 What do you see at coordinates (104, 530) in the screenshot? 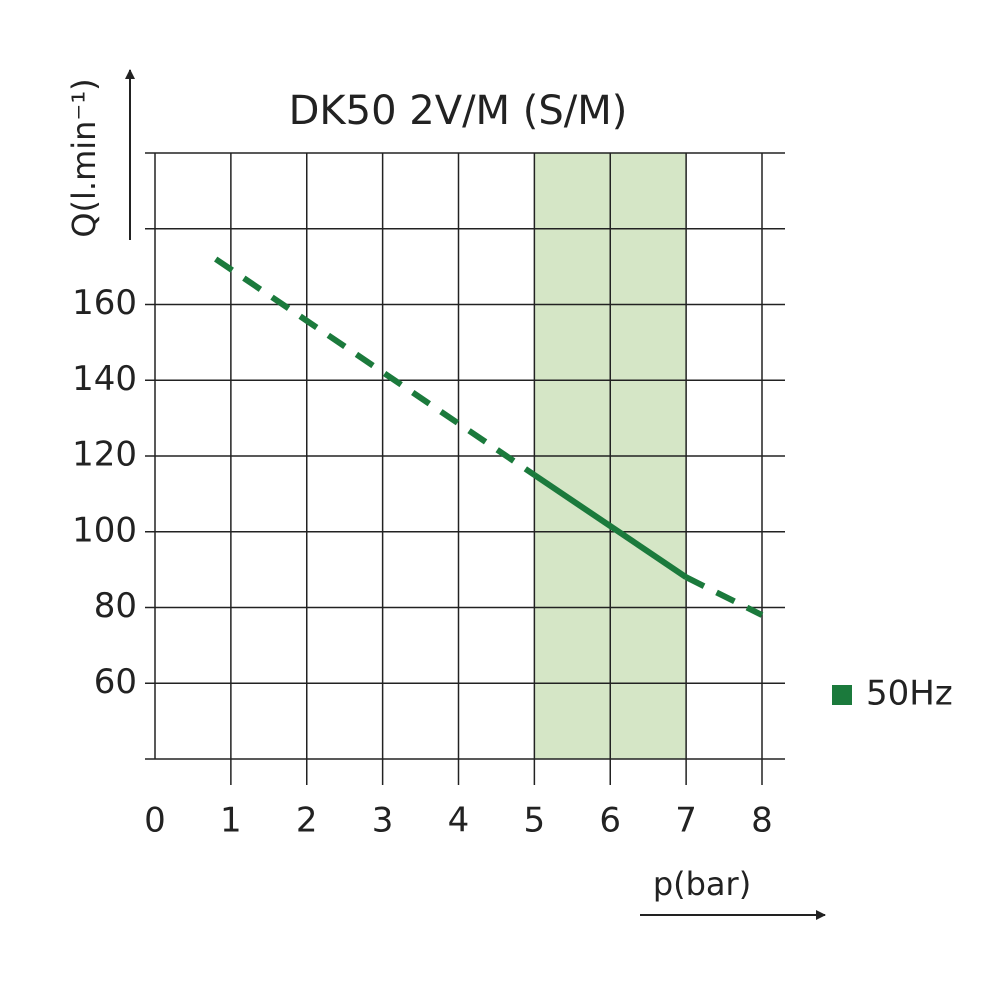
I see `y-tick-label: 100` at bounding box center [104, 530].